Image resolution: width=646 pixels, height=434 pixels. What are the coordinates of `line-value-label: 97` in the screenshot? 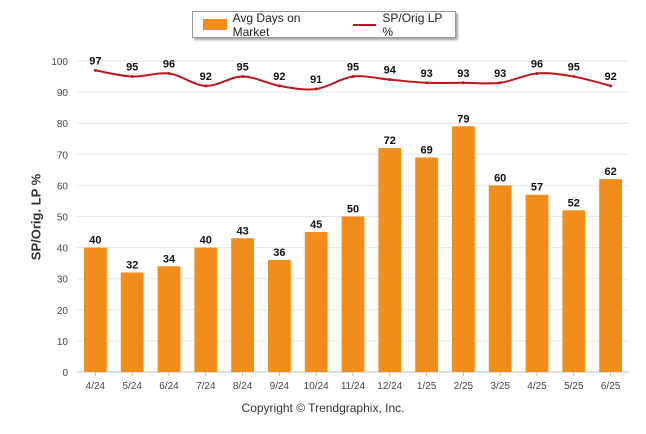 It's located at (95, 61).